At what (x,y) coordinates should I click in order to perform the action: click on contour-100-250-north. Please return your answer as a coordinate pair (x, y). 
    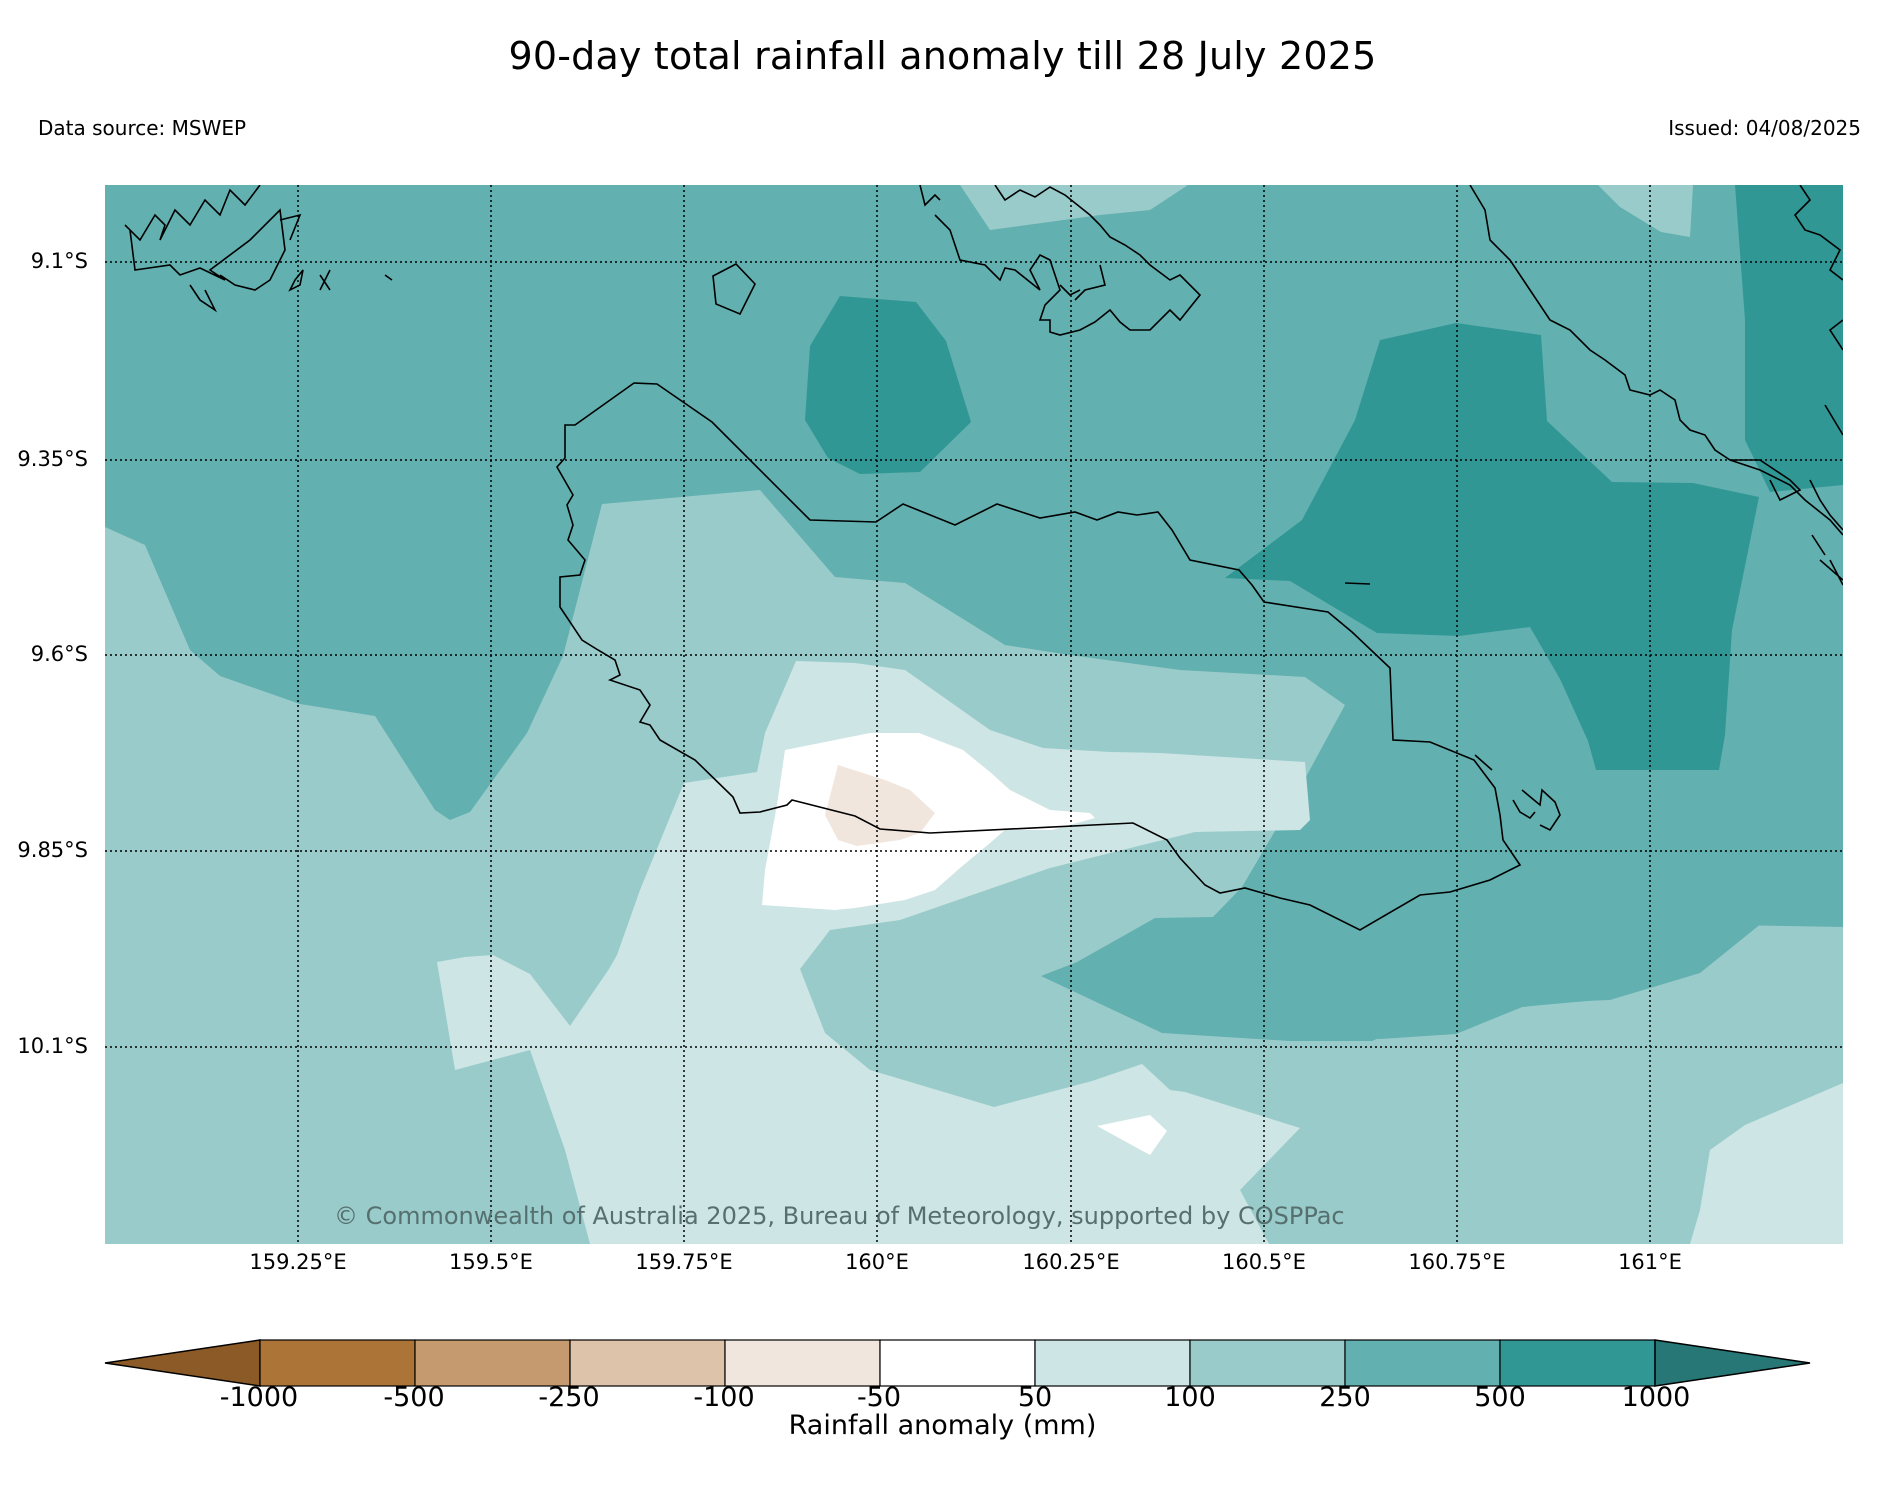
    Looking at the image, I should click on (1074, 207).